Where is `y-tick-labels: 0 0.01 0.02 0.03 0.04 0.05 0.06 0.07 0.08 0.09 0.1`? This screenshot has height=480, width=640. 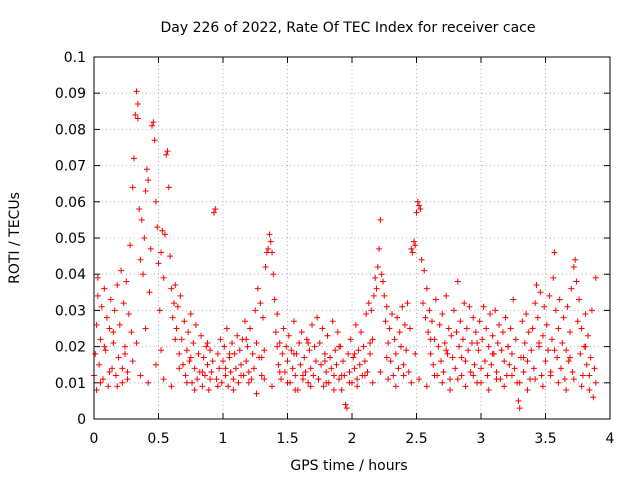 y-tick-labels: 0 0.01 0.02 0.03 0.04 0.05 0.06 0.07 0.08 0.09 0.1 is located at coordinates (70, 239).